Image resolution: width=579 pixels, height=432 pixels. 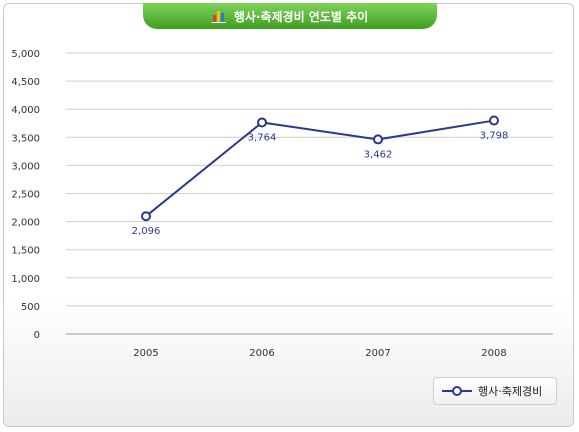 I want to click on data-label: 3,462, so click(x=378, y=154).